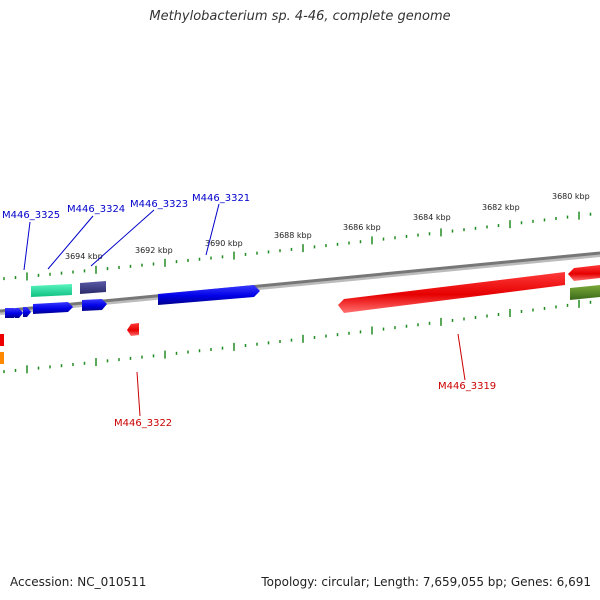 The image size is (600, 600). I want to click on olive-feature, so click(585, 292).